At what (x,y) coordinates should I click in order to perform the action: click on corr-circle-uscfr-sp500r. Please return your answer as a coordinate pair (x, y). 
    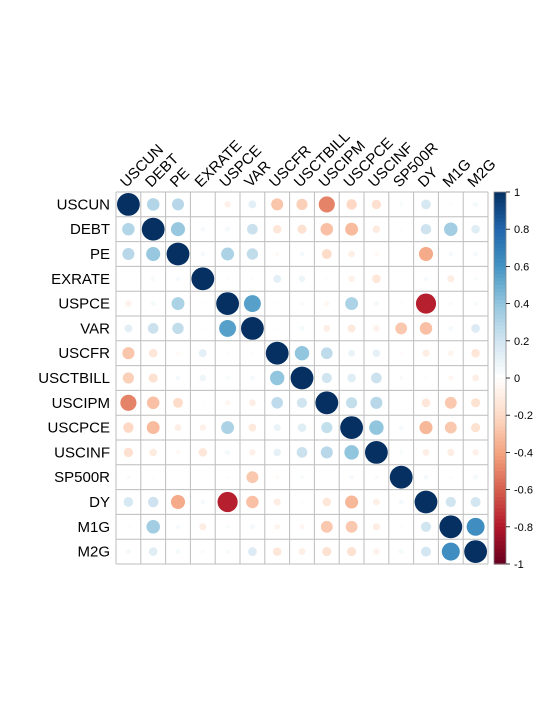
    Looking at the image, I should click on (401, 353).